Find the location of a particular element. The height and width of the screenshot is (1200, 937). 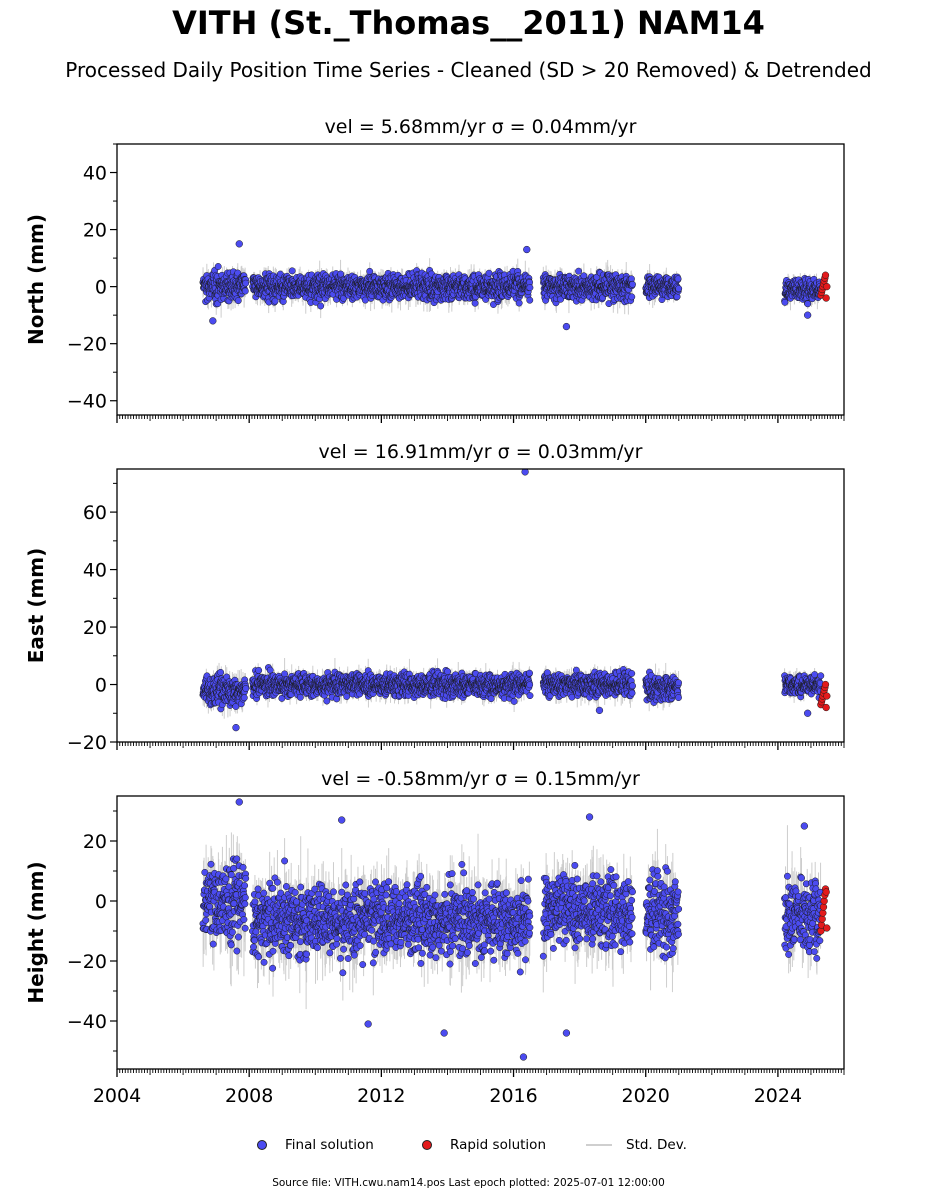

y-tick-label: 20 is located at coordinates (95, 231).